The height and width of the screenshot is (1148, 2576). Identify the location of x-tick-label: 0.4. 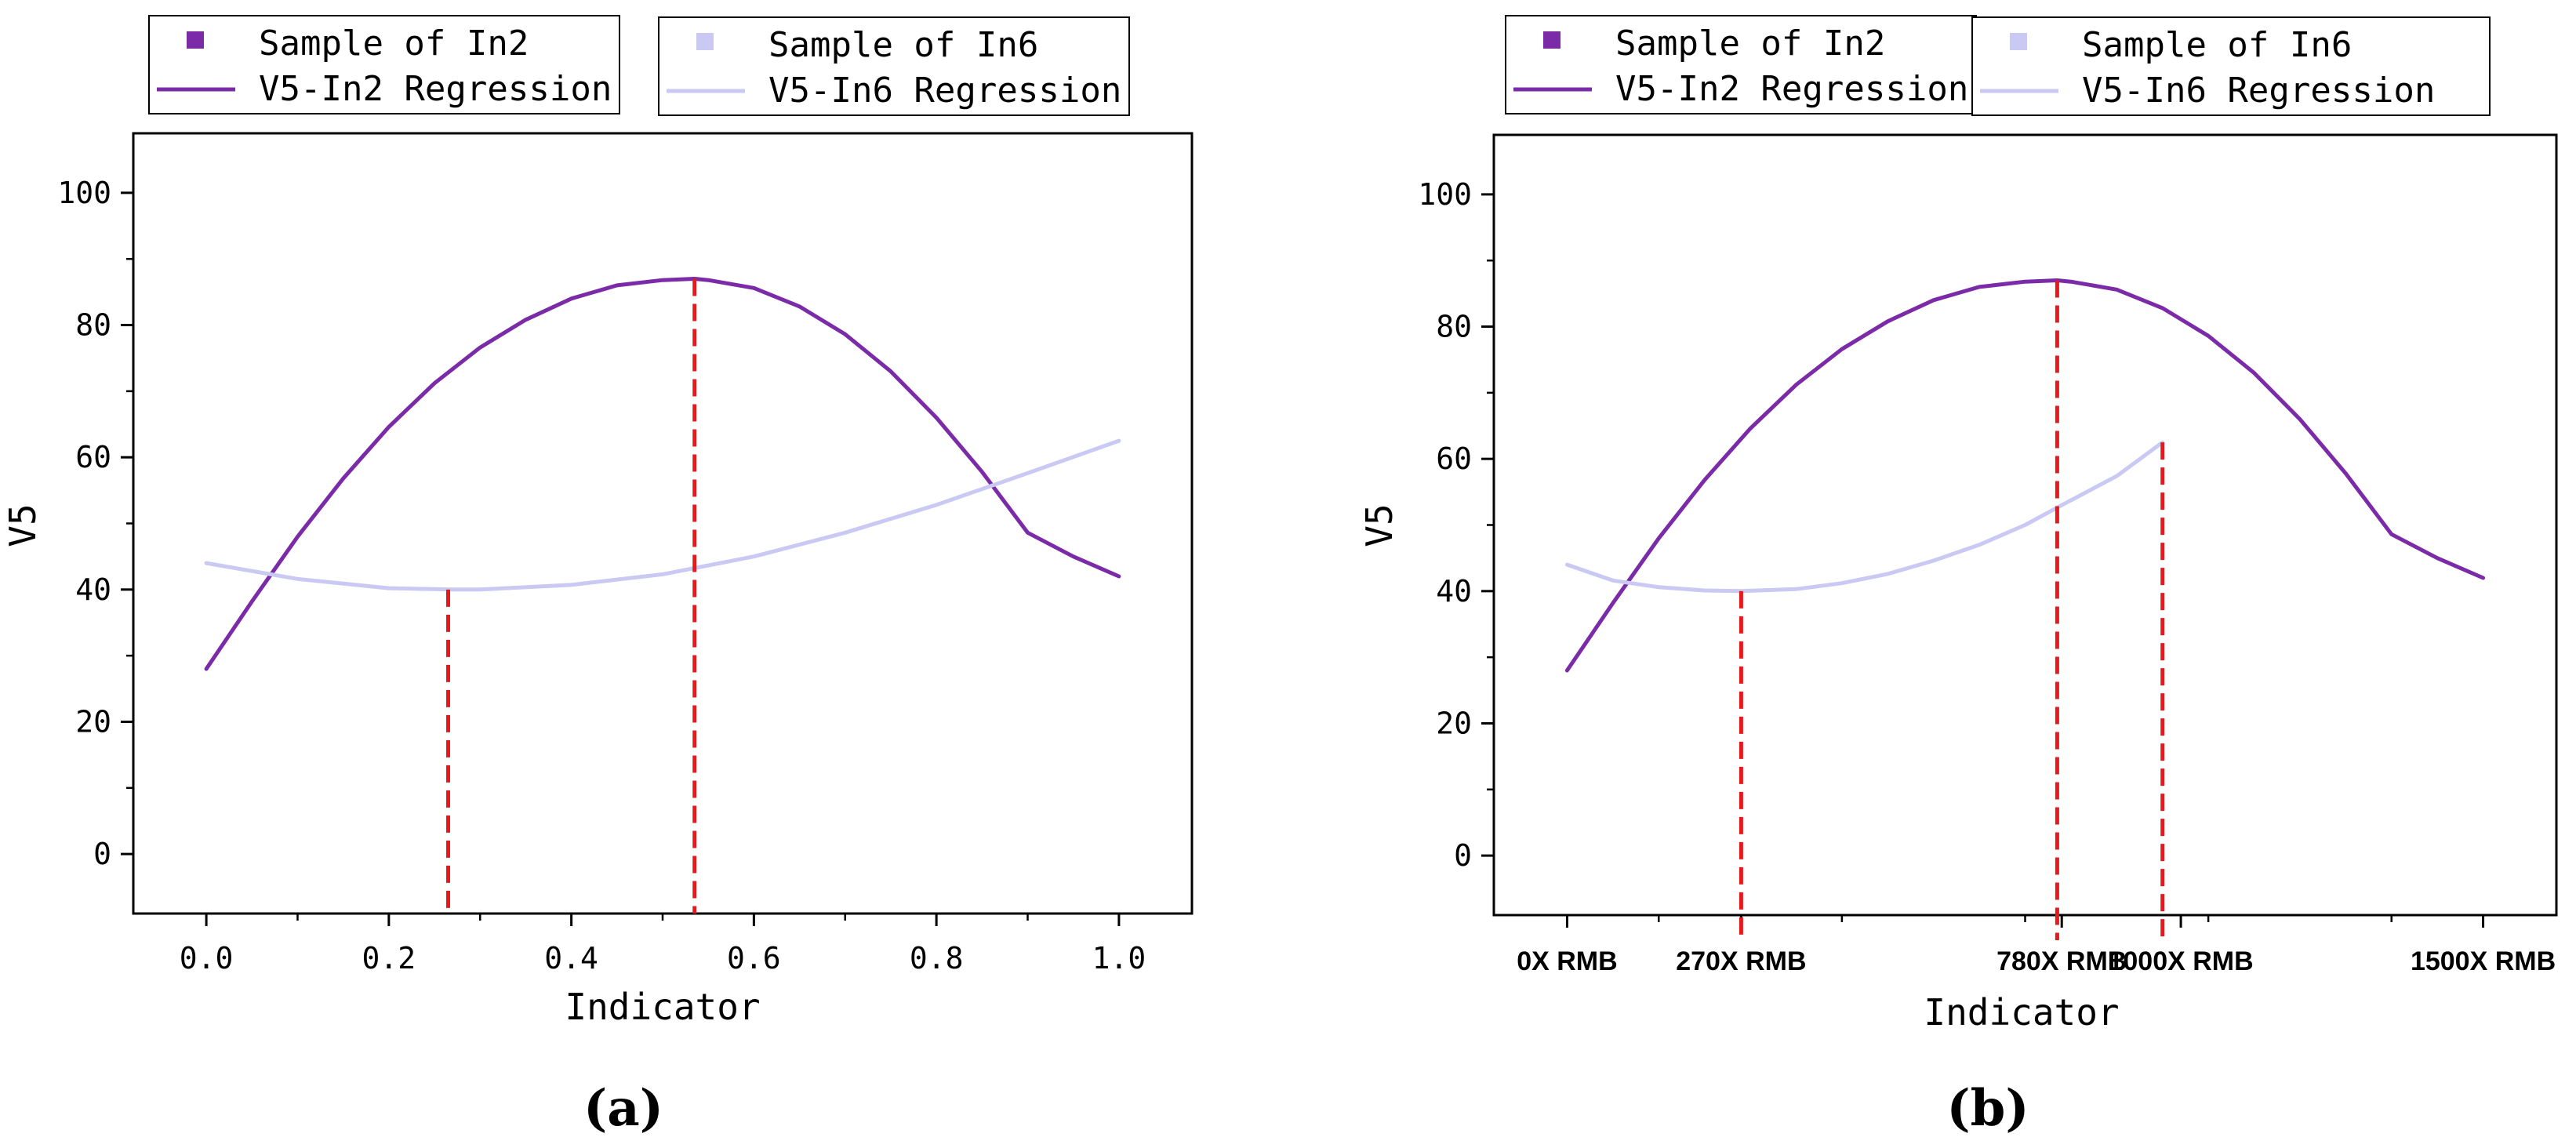
(571, 958).